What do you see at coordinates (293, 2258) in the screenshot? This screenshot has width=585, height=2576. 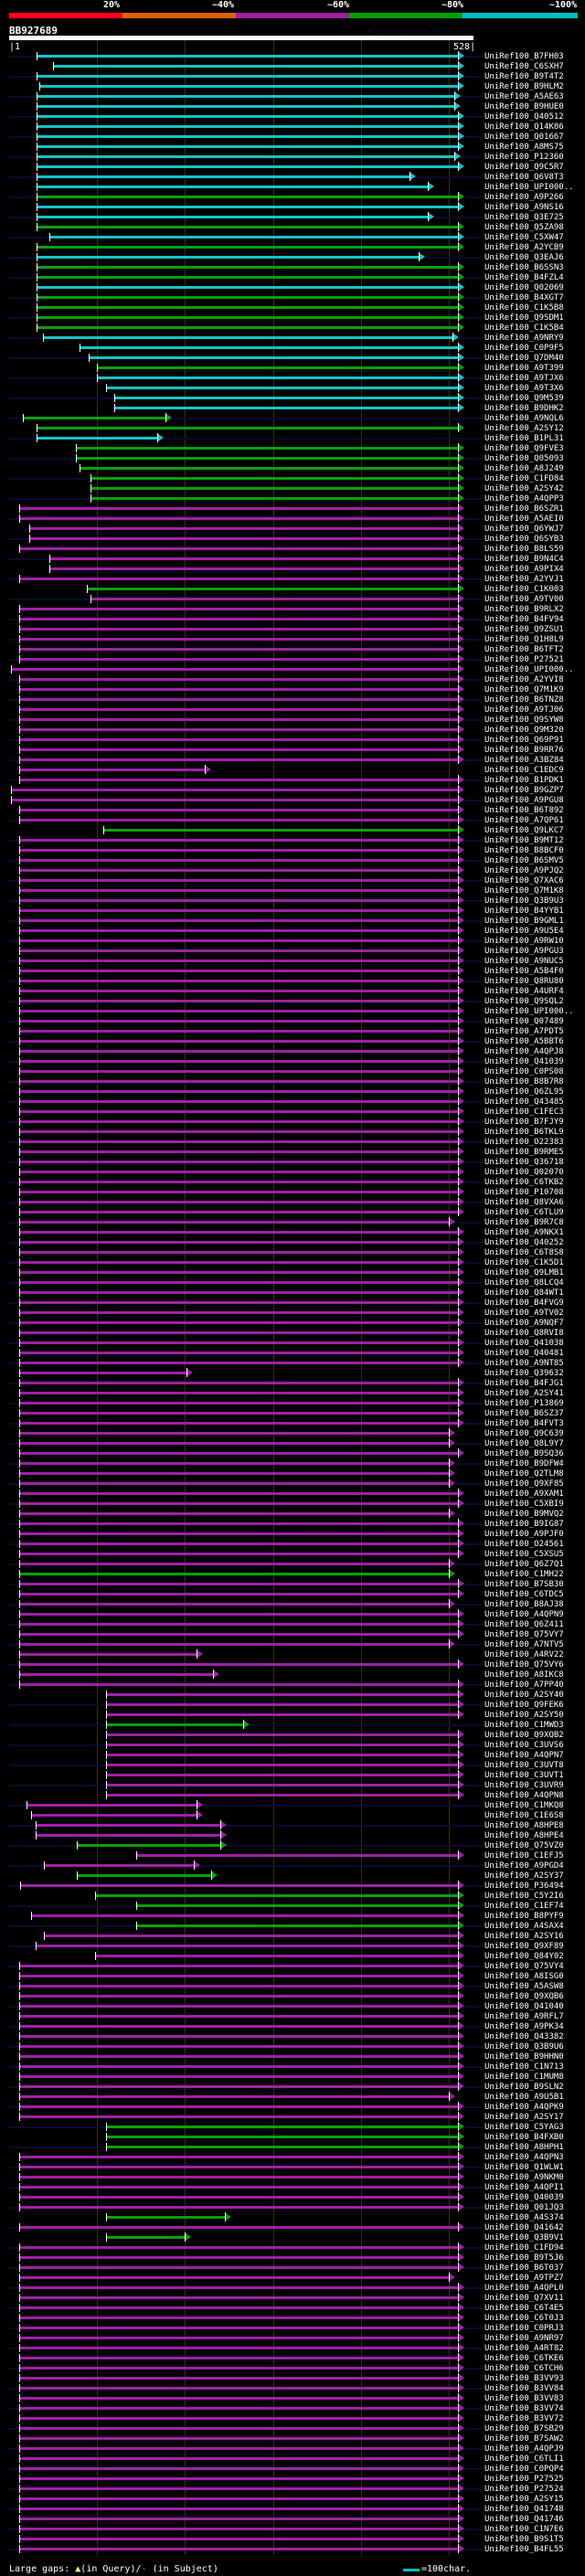 I see `hit-row: UniRef100_B9T5J6` at bounding box center [293, 2258].